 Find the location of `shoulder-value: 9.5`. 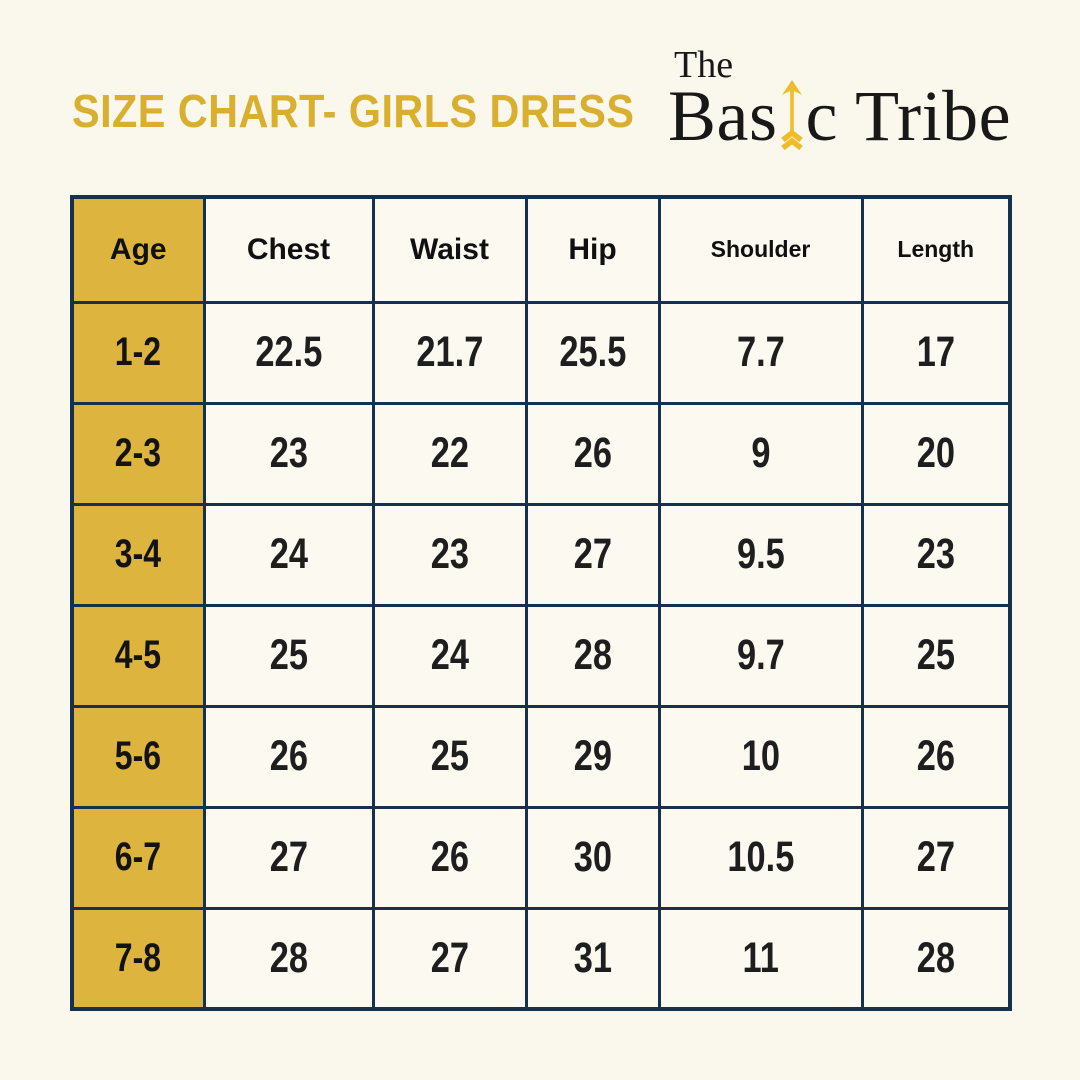

shoulder-value: 9.5 is located at coordinates (760, 554).